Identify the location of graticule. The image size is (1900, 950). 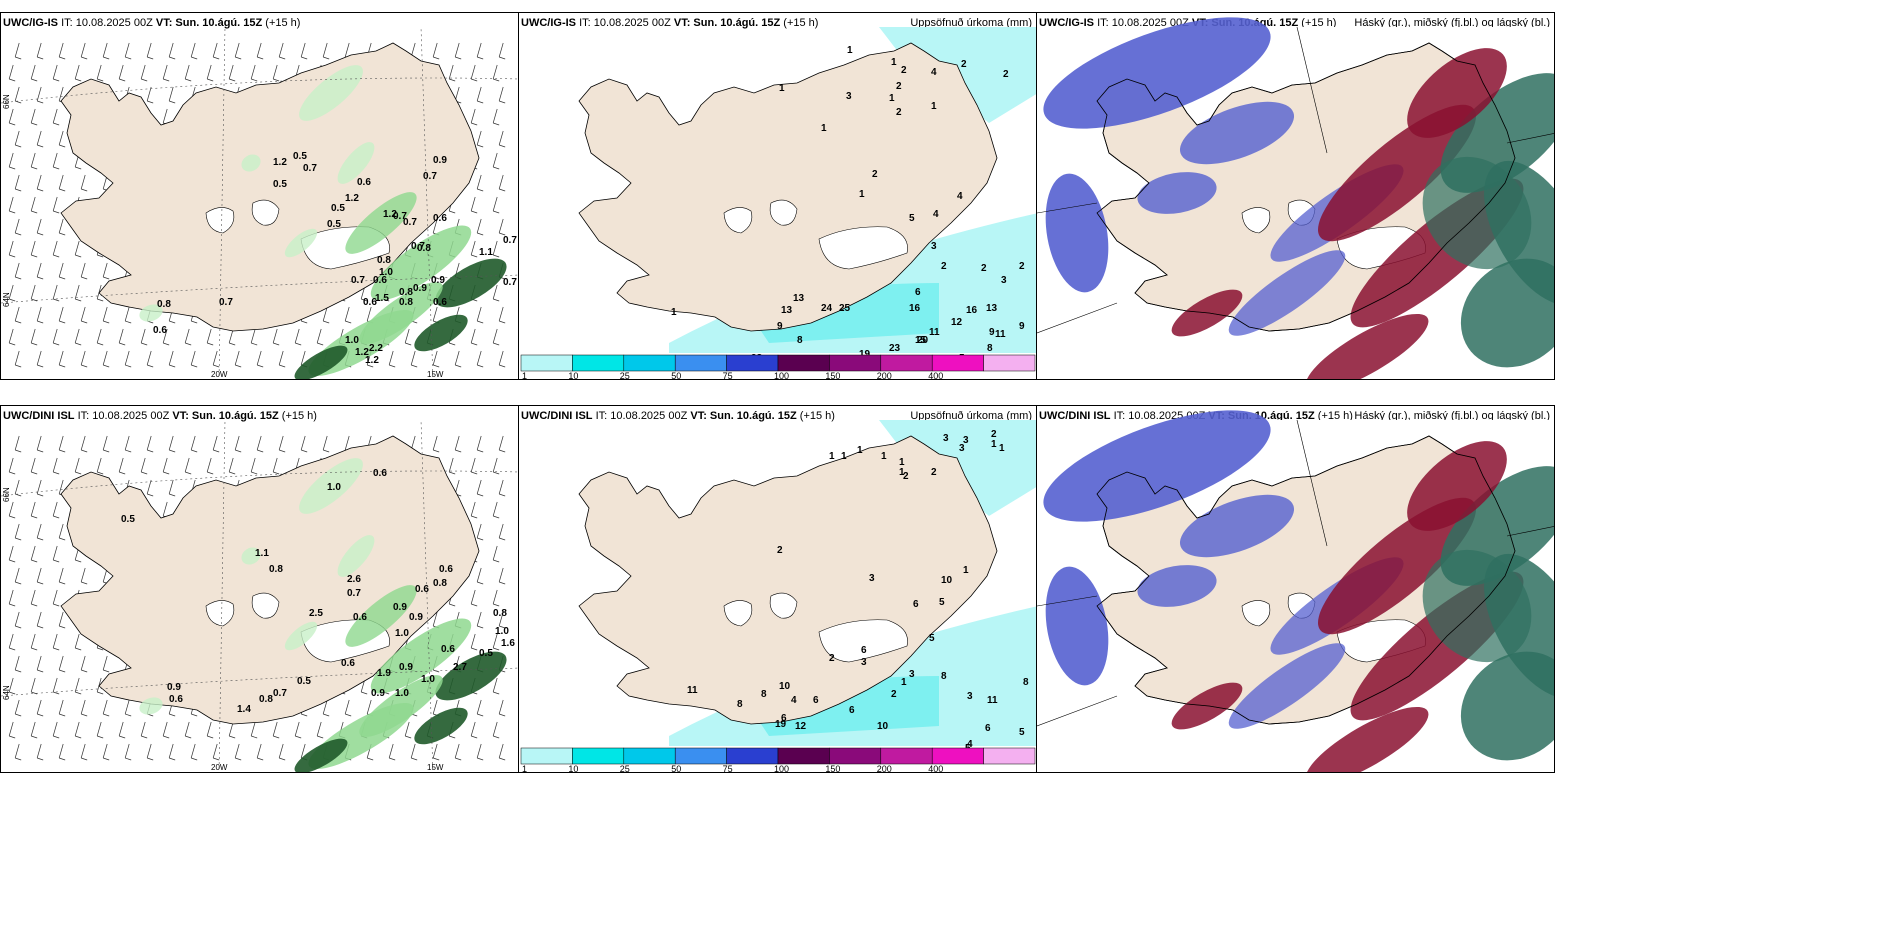
(259, 595).